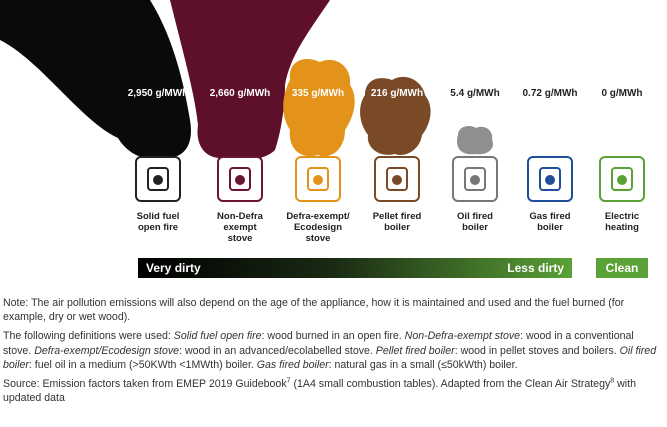 The width and height of the screenshot is (667, 427). What do you see at coordinates (158, 216) in the screenshot?
I see `appliance-label: Solid fuel` at bounding box center [158, 216].